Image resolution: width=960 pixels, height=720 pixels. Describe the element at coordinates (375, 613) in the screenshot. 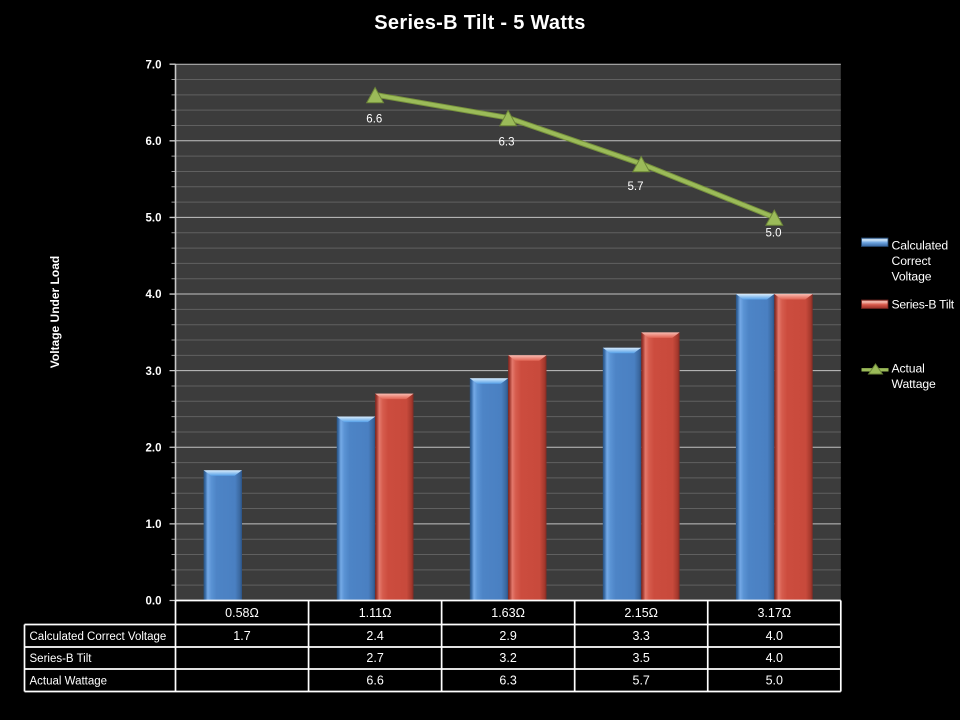

I see `svg-text: 1.11Ω` at that location.